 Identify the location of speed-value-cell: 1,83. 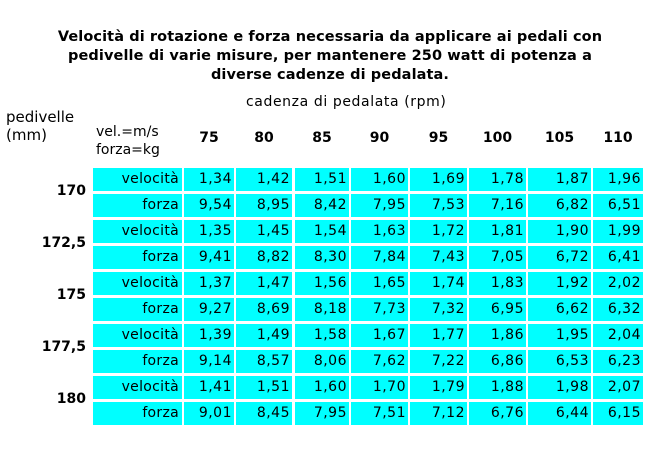
(497, 283).